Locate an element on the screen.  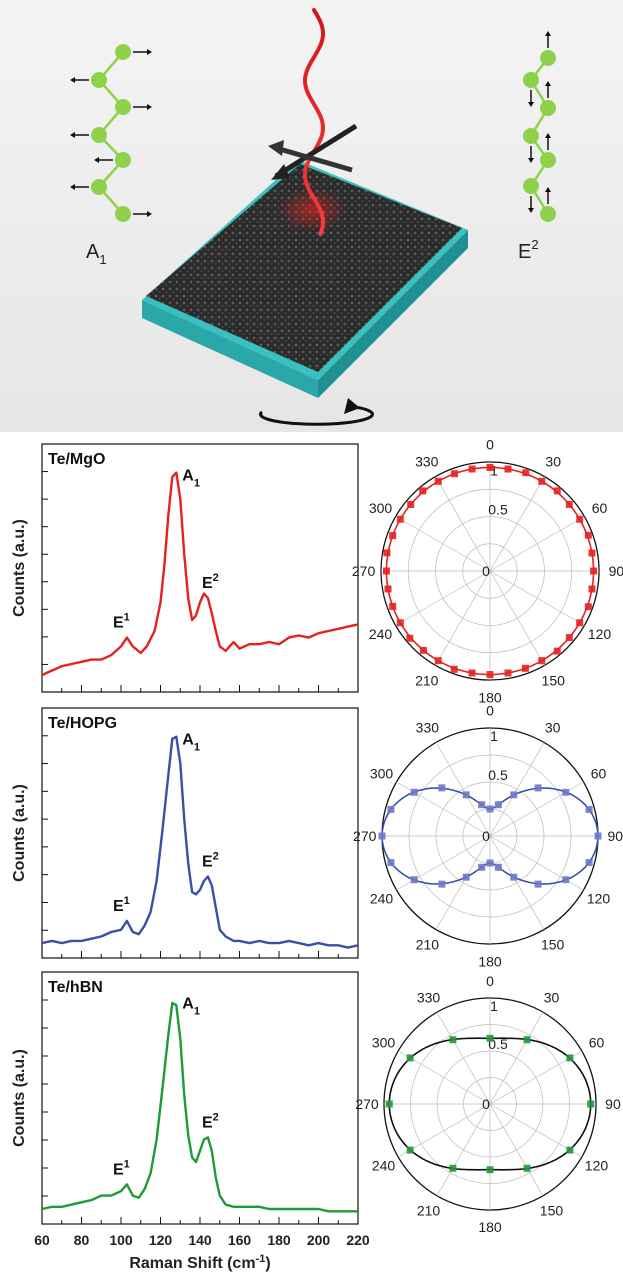
raman-y-axis-title: Counts (a.u.) is located at coordinates (19, 1098).